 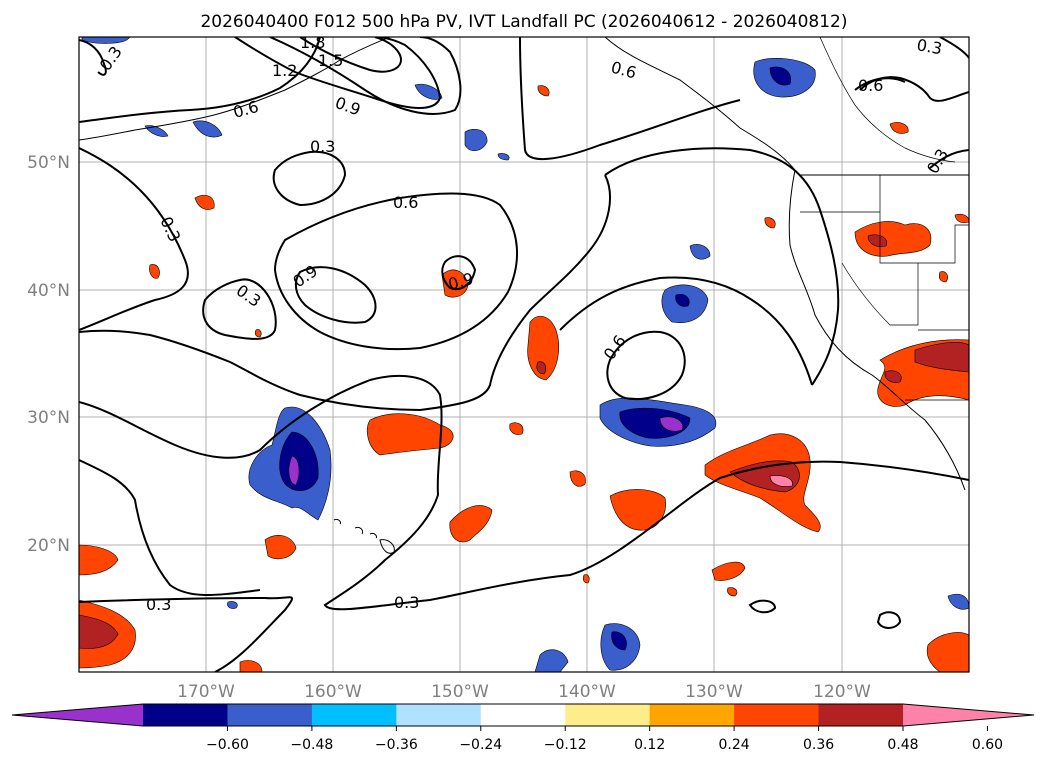 I want to click on colorbar-tick-label: 0.60, so click(x=987, y=745).